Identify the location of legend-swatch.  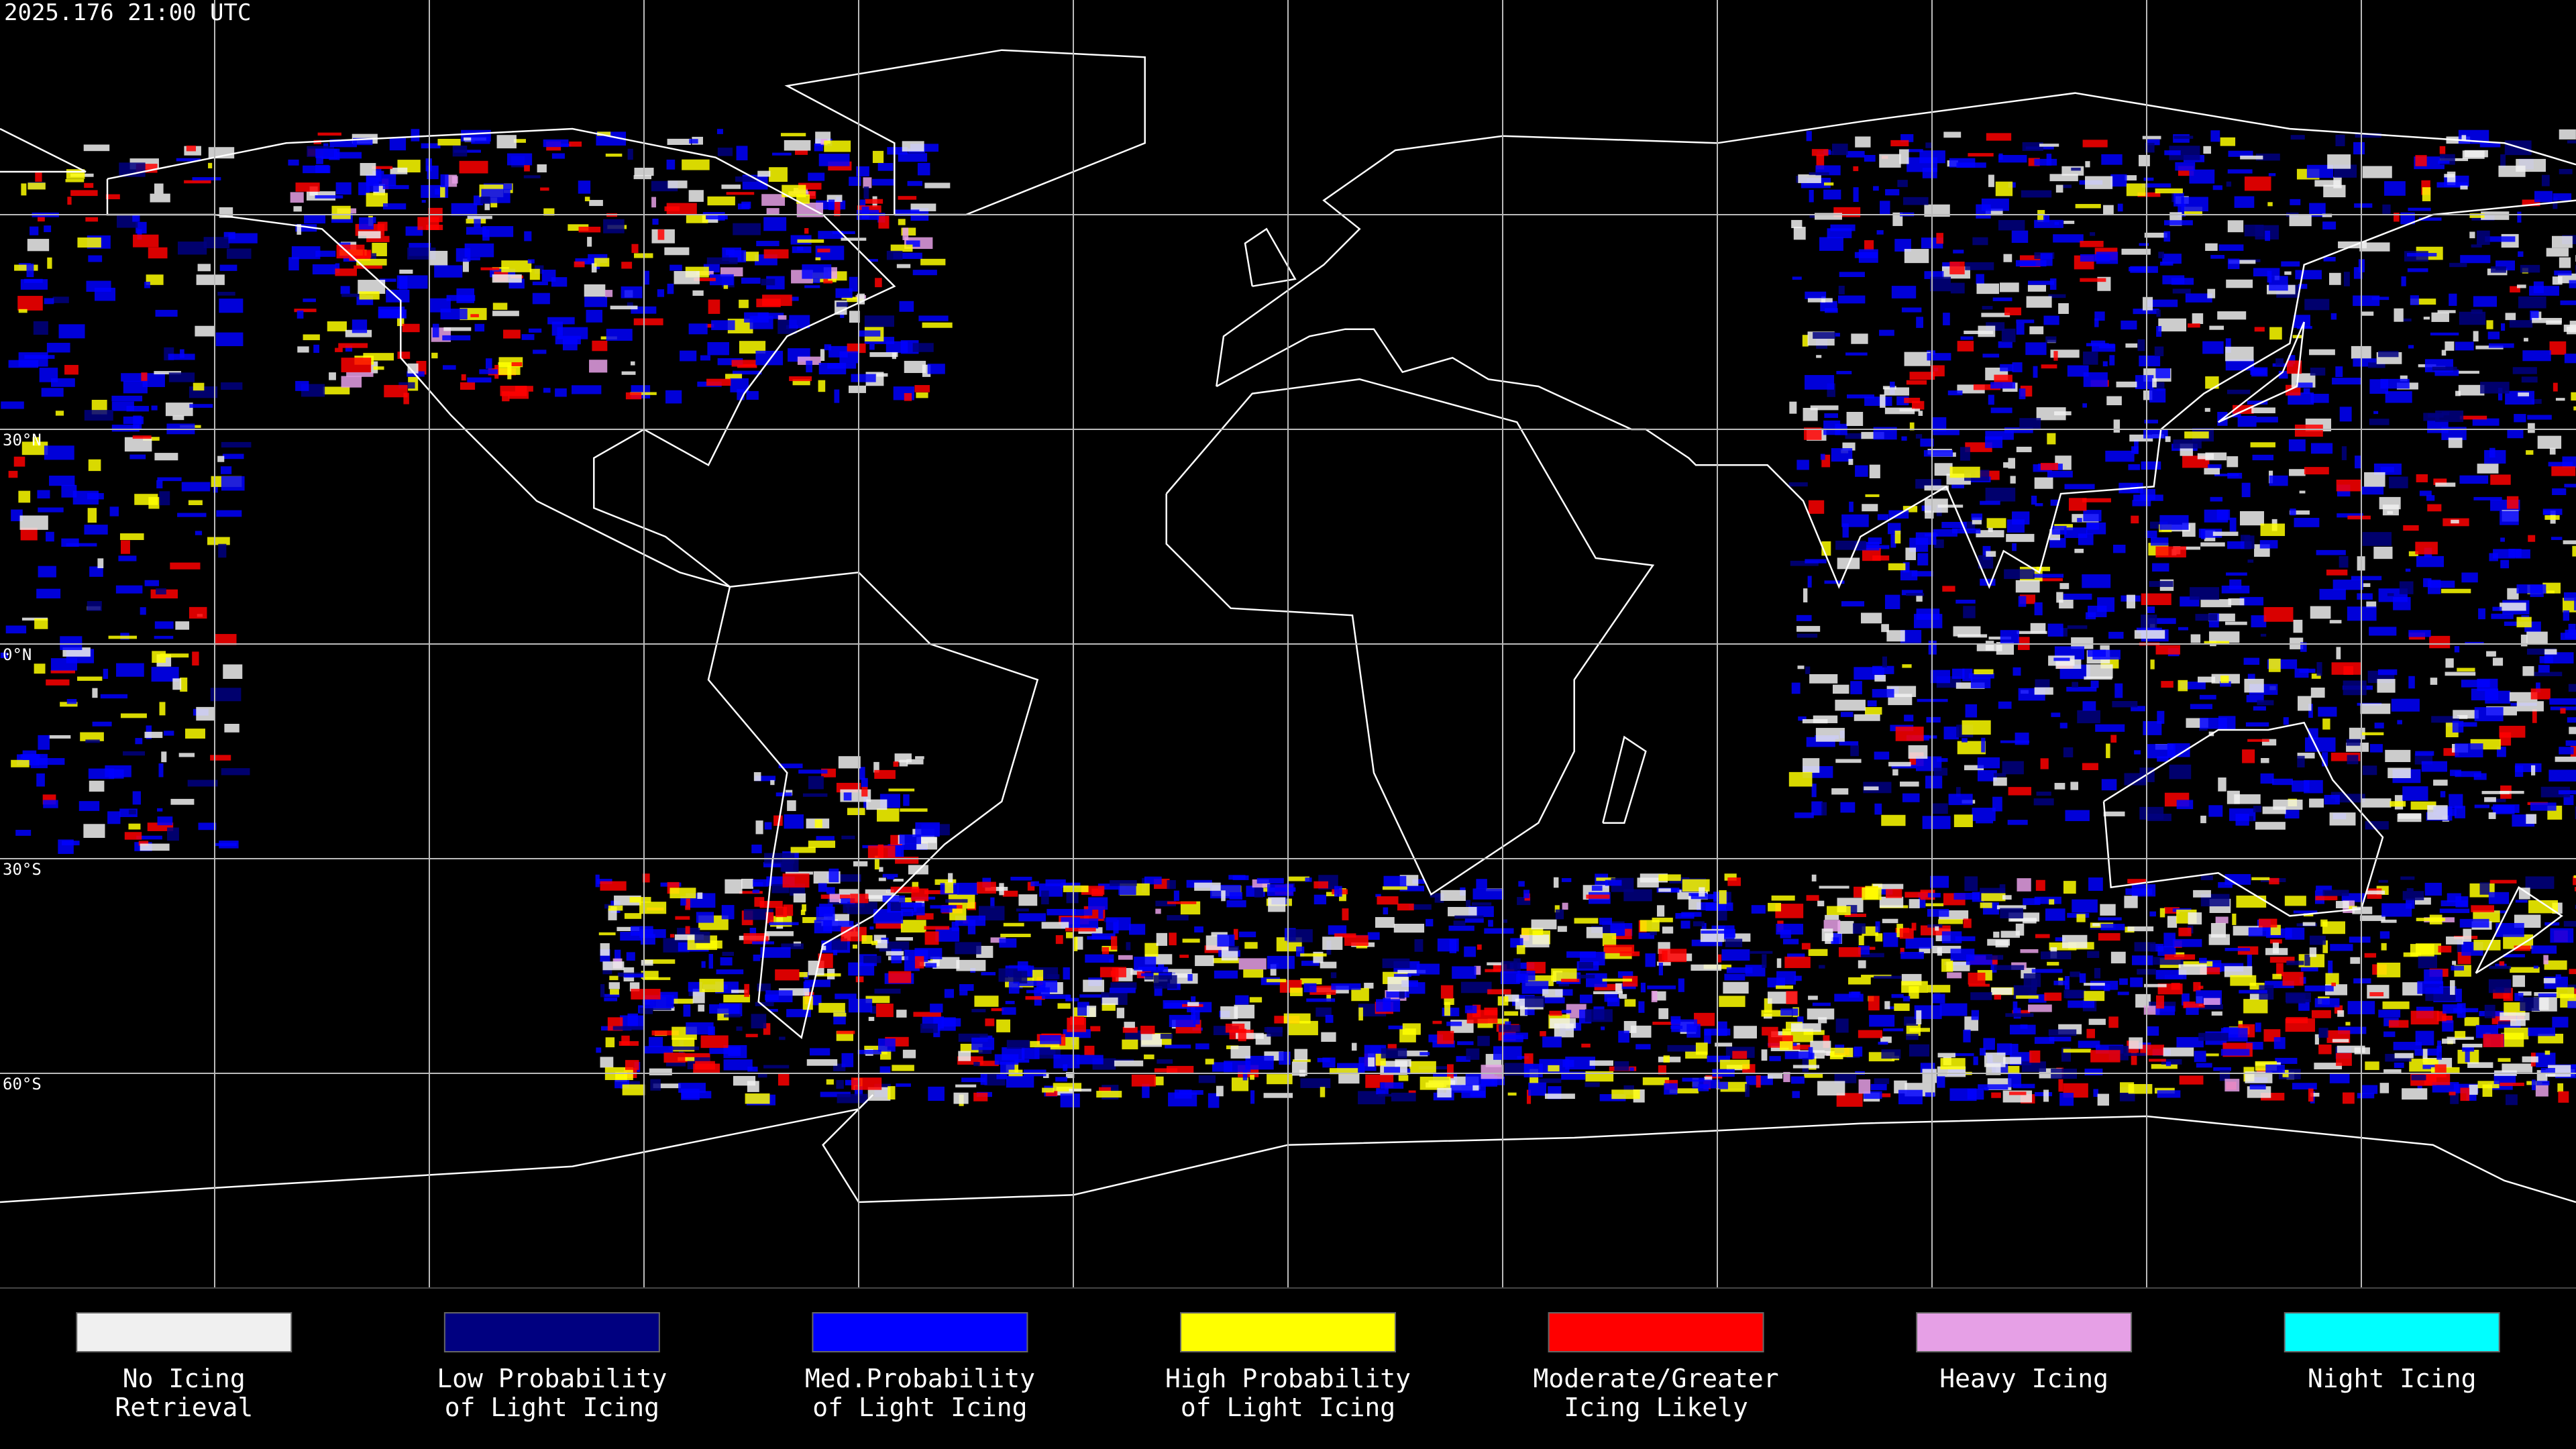
(920, 1332).